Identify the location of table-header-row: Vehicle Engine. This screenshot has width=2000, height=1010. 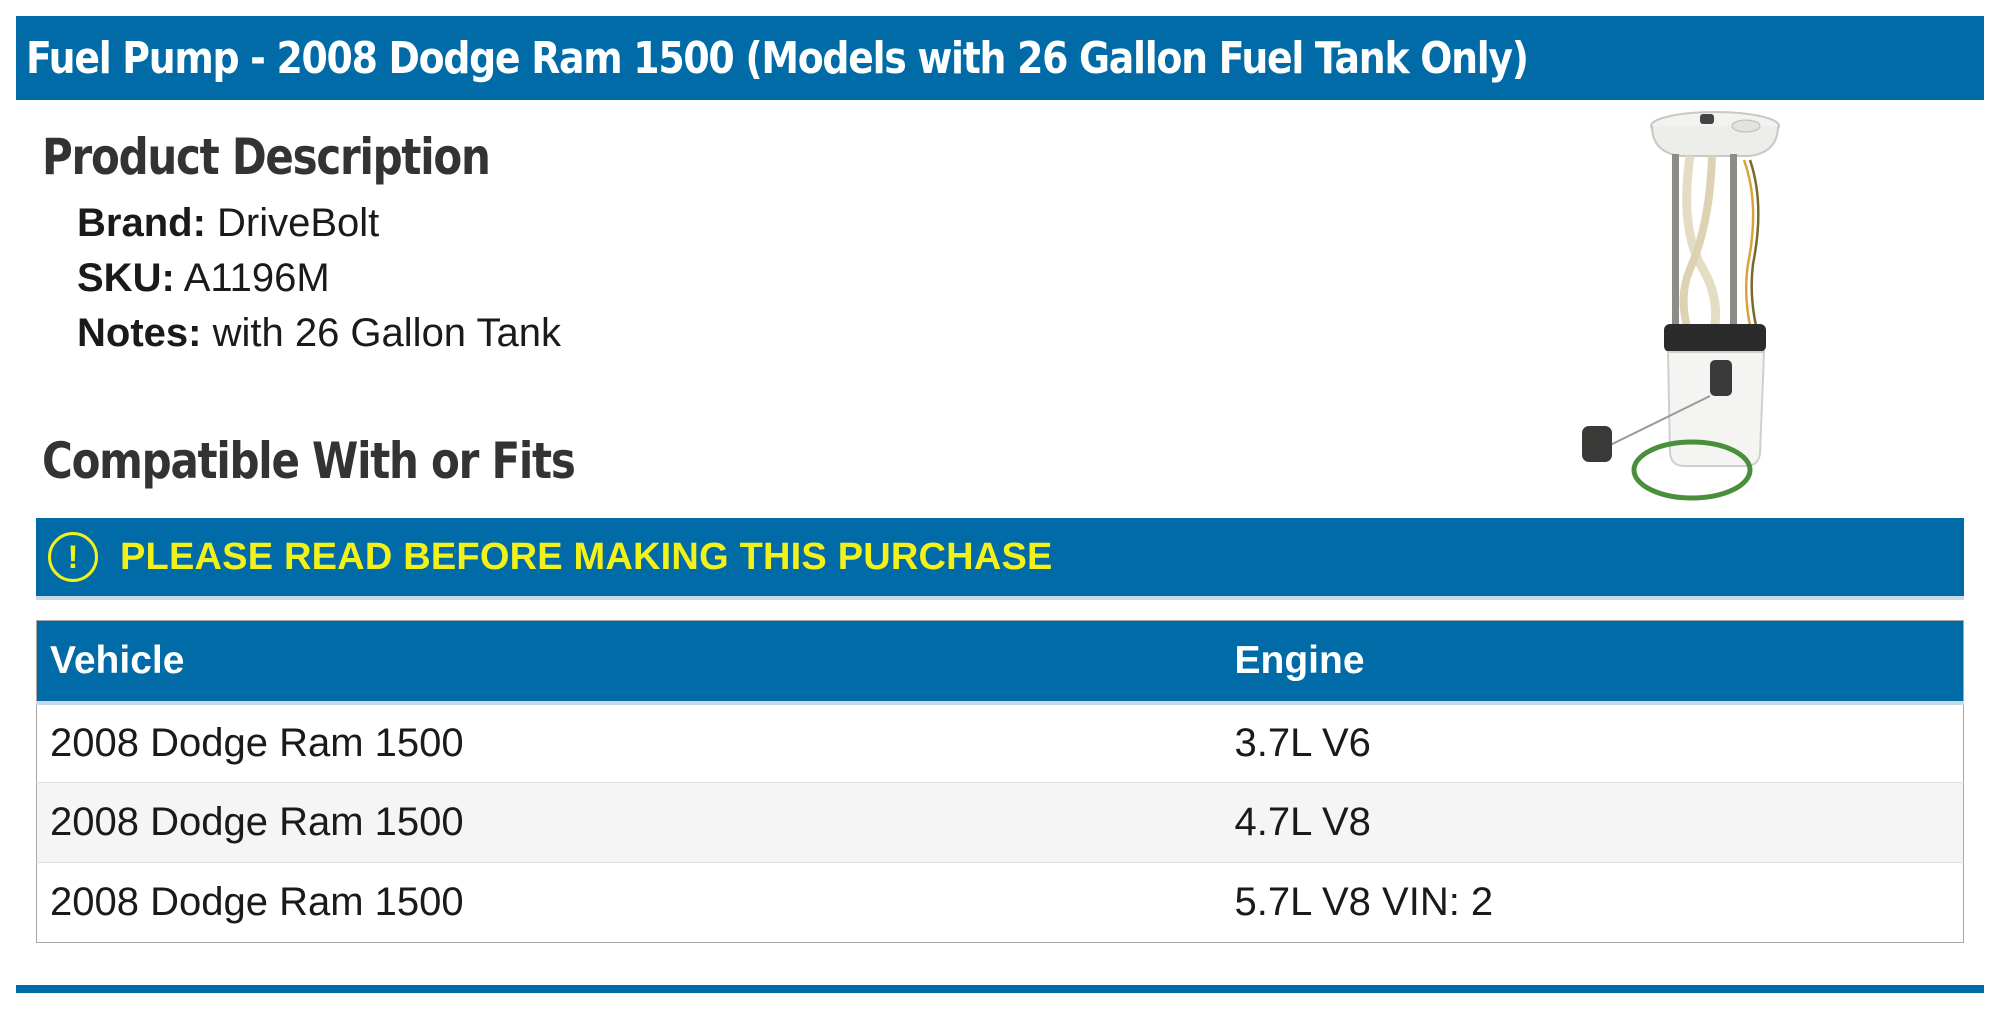
(1000, 662).